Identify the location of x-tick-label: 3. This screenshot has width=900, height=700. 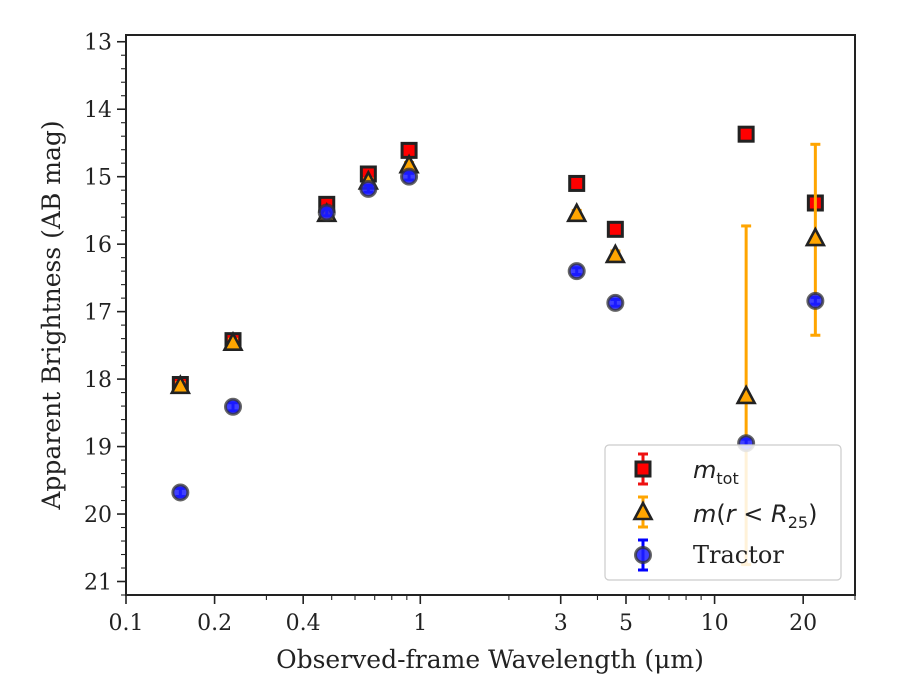
(561, 623).